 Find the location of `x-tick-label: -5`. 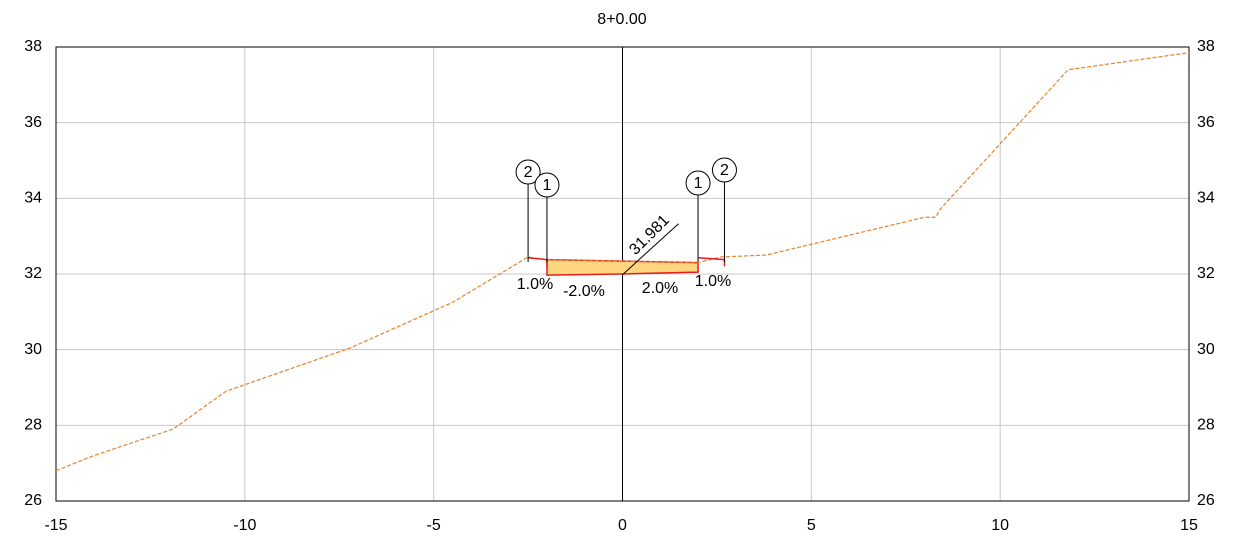

x-tick-label: -5 is located at coordinates (434, 525).